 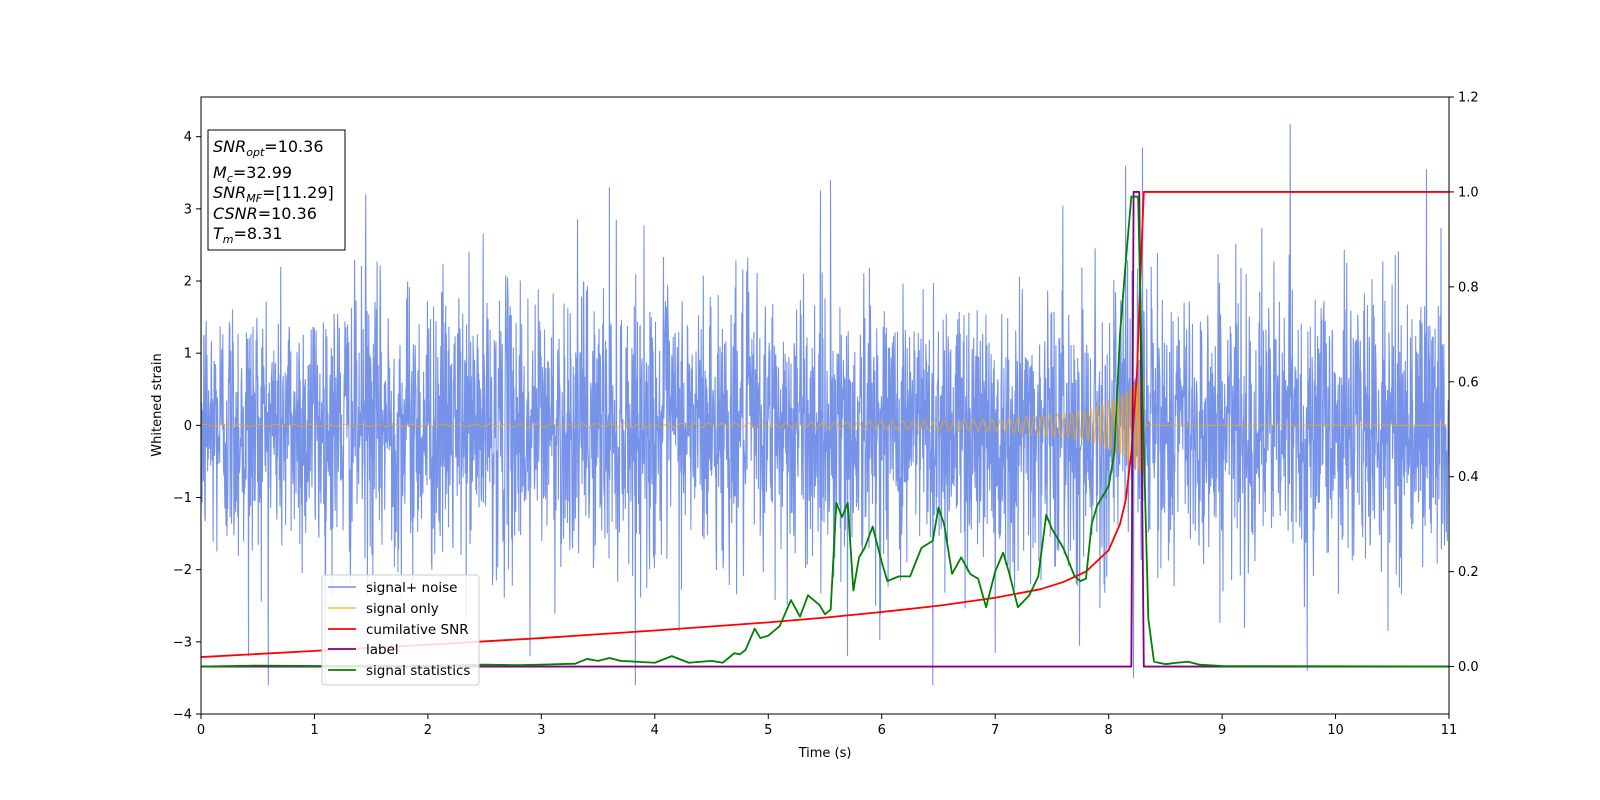 I want to click on y-axis-left: −4 −3 −2 −1 0 1 2 3 4, so click(x=187, y=426).